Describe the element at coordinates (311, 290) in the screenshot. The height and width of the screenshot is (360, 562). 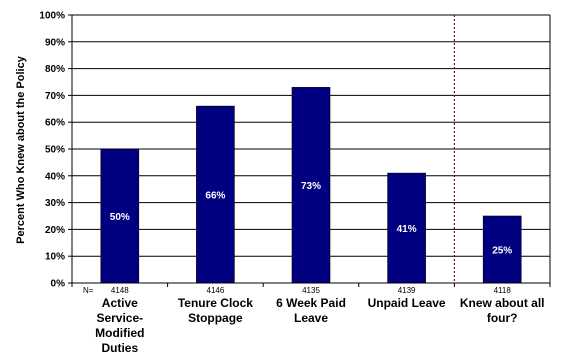
I see `n-value: 4135` at that location.